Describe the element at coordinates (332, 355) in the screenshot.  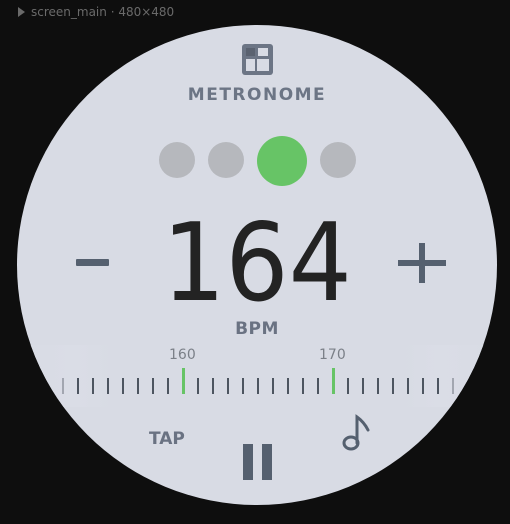
I see `ruler-label-170: 170` at that location.